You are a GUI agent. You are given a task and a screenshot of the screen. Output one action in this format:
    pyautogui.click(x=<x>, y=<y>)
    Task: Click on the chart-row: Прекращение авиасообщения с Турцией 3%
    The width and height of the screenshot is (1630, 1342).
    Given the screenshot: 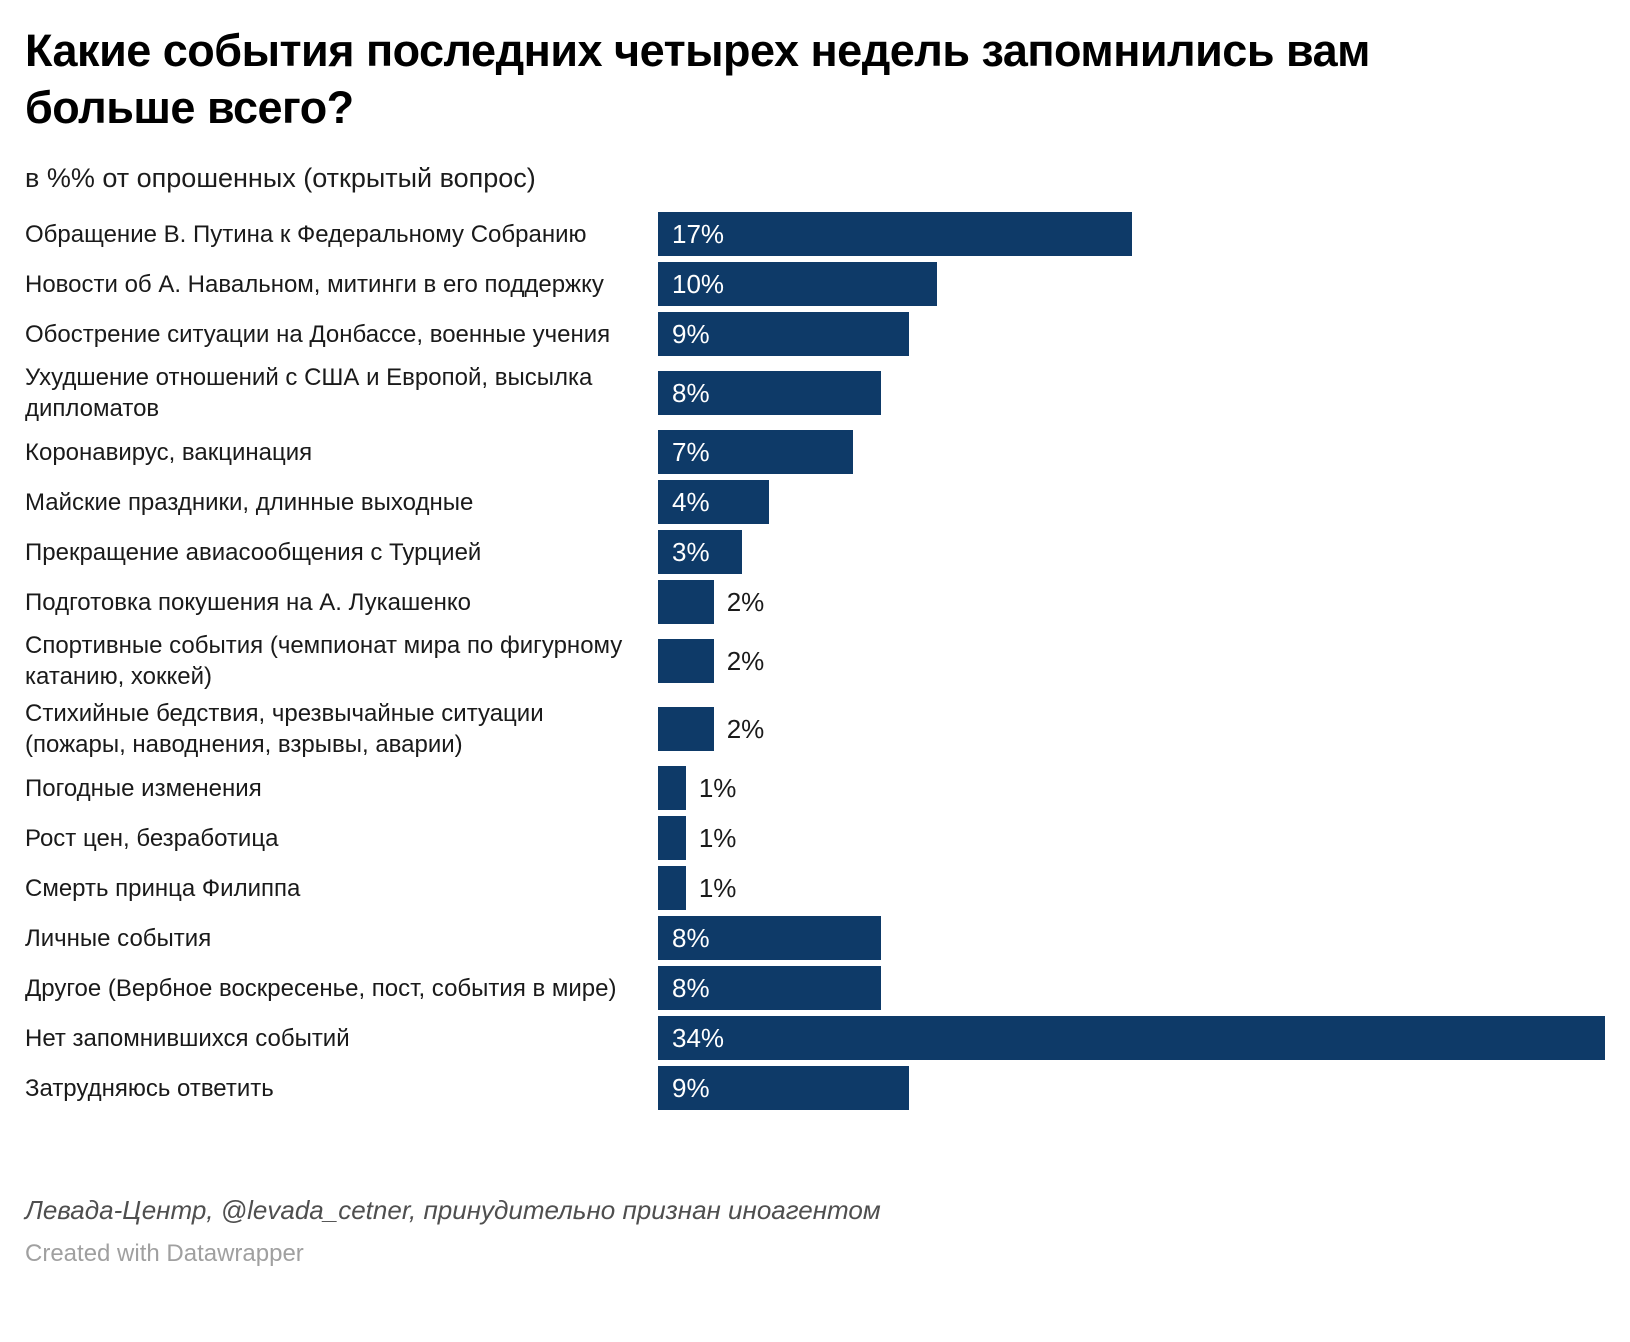 What is the action you would take?
    pyautogui.click(x=815, y=552)
    